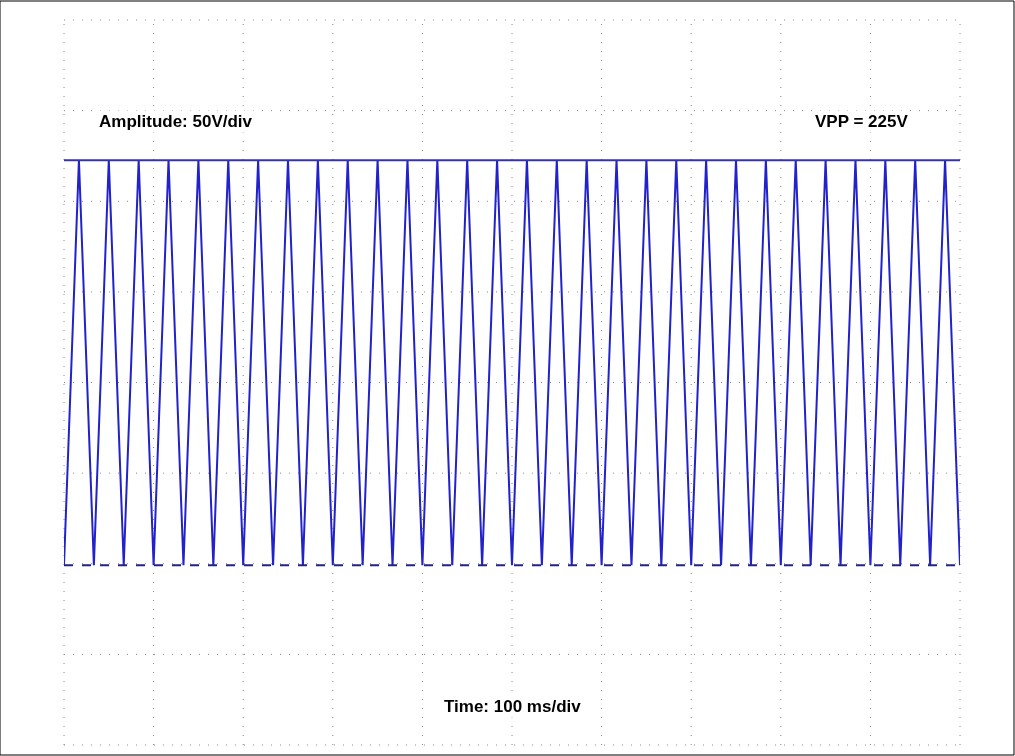 The image size is (1015, 756). Describe the element at coordinates (513, 706) in the screenshot. I see `text: Time: 100 ms/div` at that location.